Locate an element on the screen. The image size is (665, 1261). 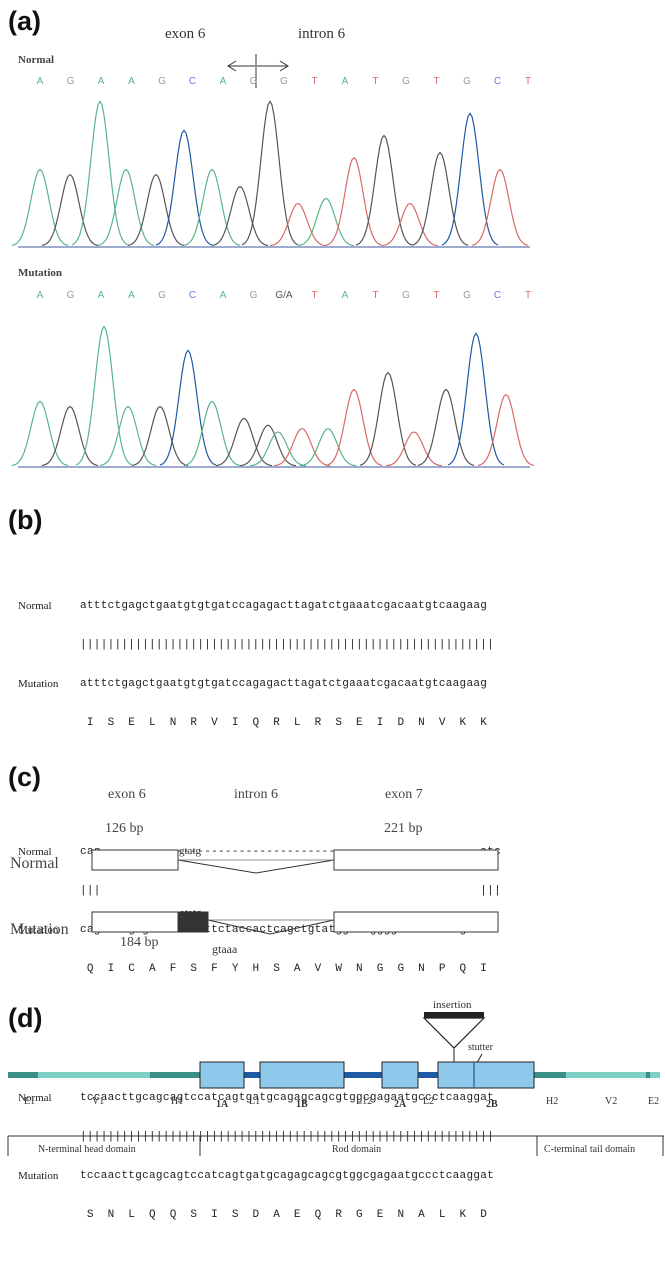
segment-1b-box is located at coordinates (302, 1075).